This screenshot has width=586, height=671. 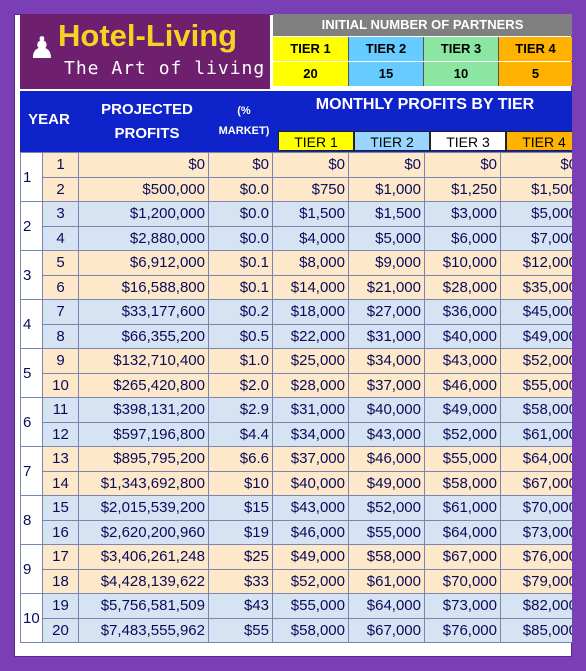 What do you see at coordinates (386, 581) in the screenshot?
I see `cell-t2: $61,000` at bounding box center [386, 581].